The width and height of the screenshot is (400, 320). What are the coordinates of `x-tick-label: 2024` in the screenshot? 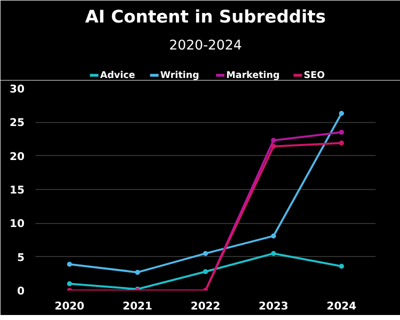 It's located at (341, 306).